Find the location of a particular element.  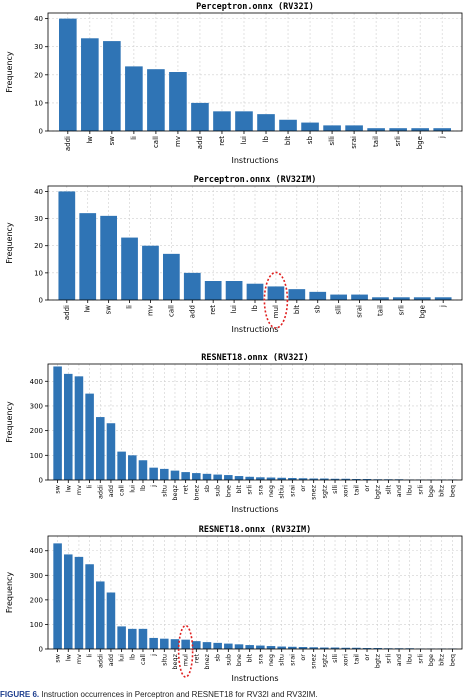

x-tick-label: addi is located at coordinates (100, 492).